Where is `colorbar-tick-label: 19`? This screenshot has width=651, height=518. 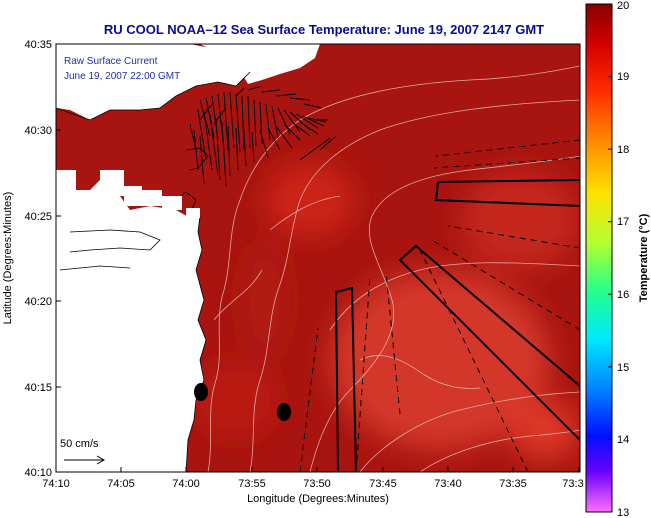 colorbar-tick-label: 19 is located at coordinates (623, 77).